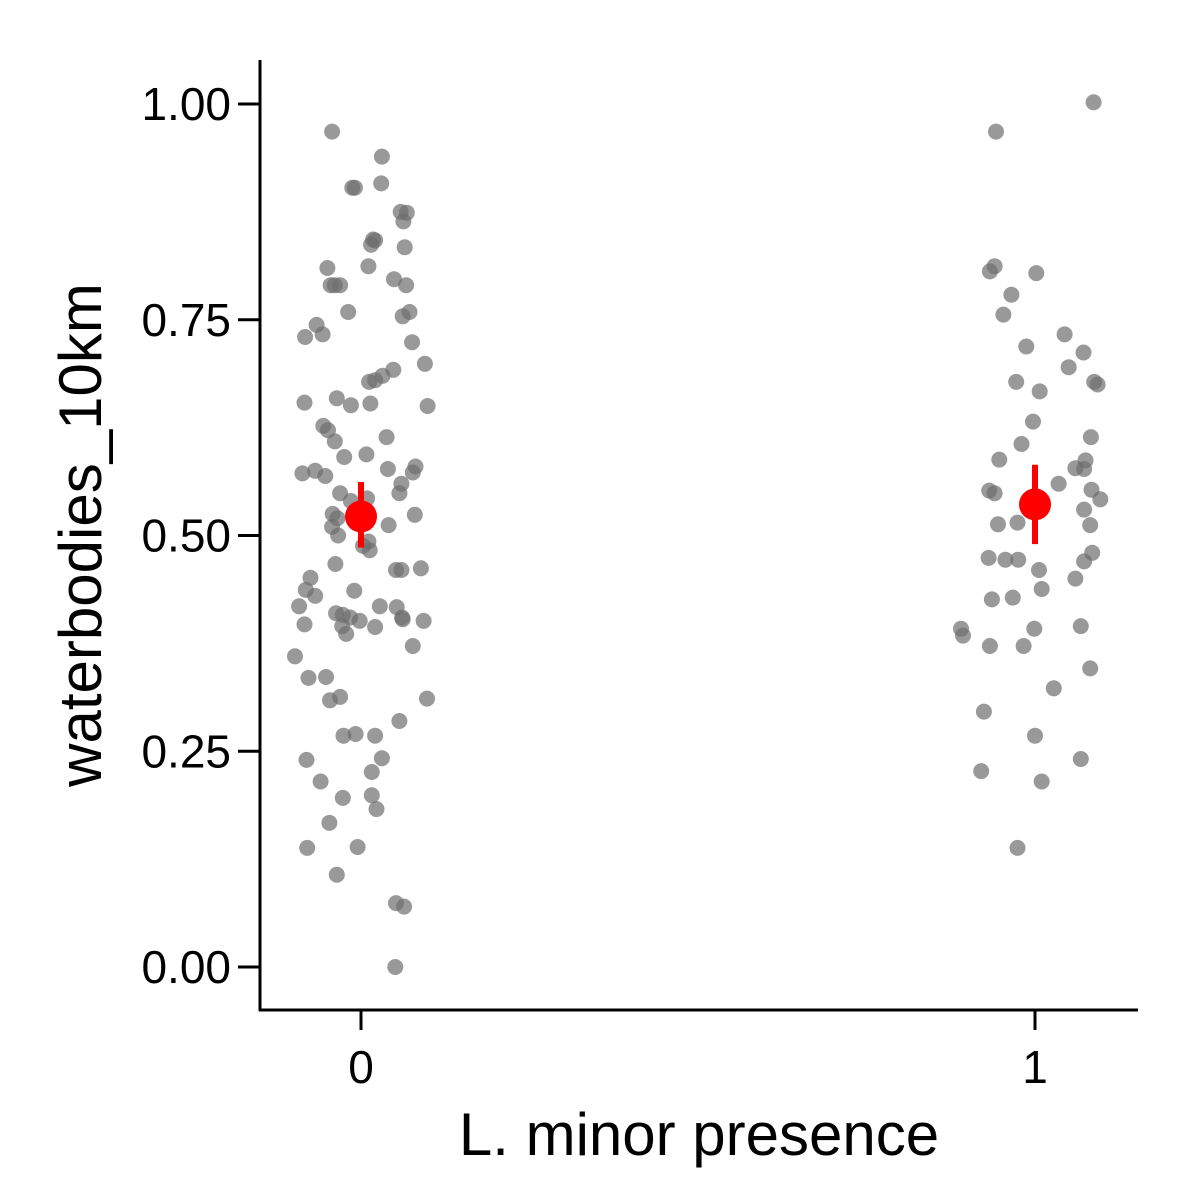 The image size is (1200, 1200). Describe the element at coordinates (186, 320) in the screenshot. I see `y-tick-label: 0.75` at that location.